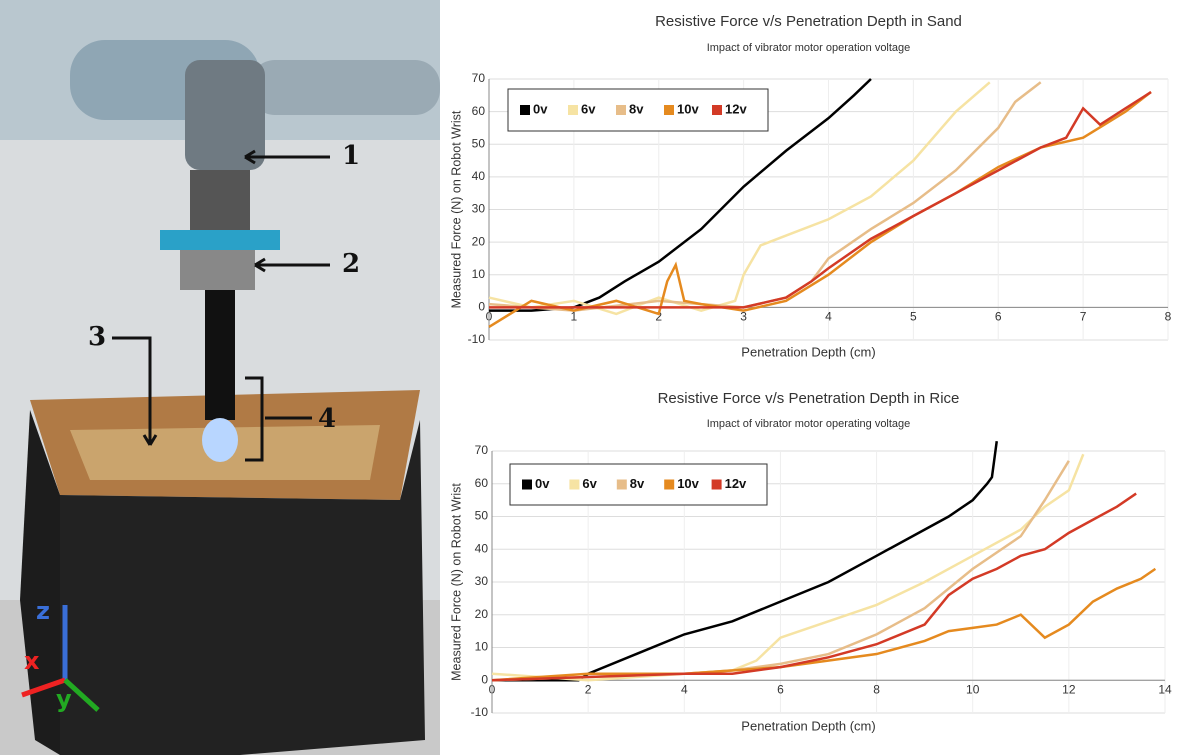  Describe the element at coordinates (64, 699) in the screenshot. I see `y-axis-label: y` at that location.